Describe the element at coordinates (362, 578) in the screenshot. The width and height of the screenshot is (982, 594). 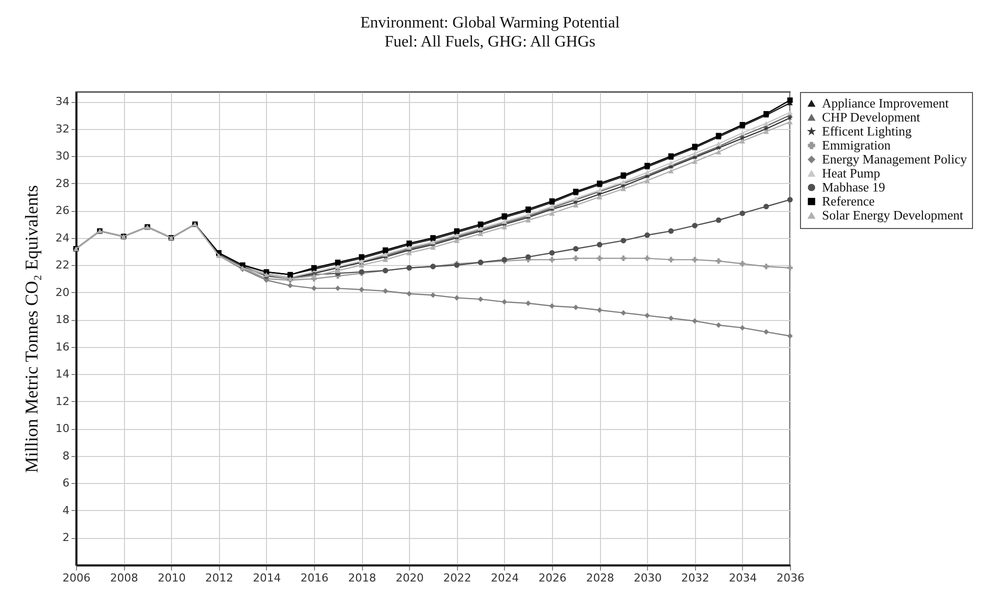
I see `x-tick-label: 2018` at that location.